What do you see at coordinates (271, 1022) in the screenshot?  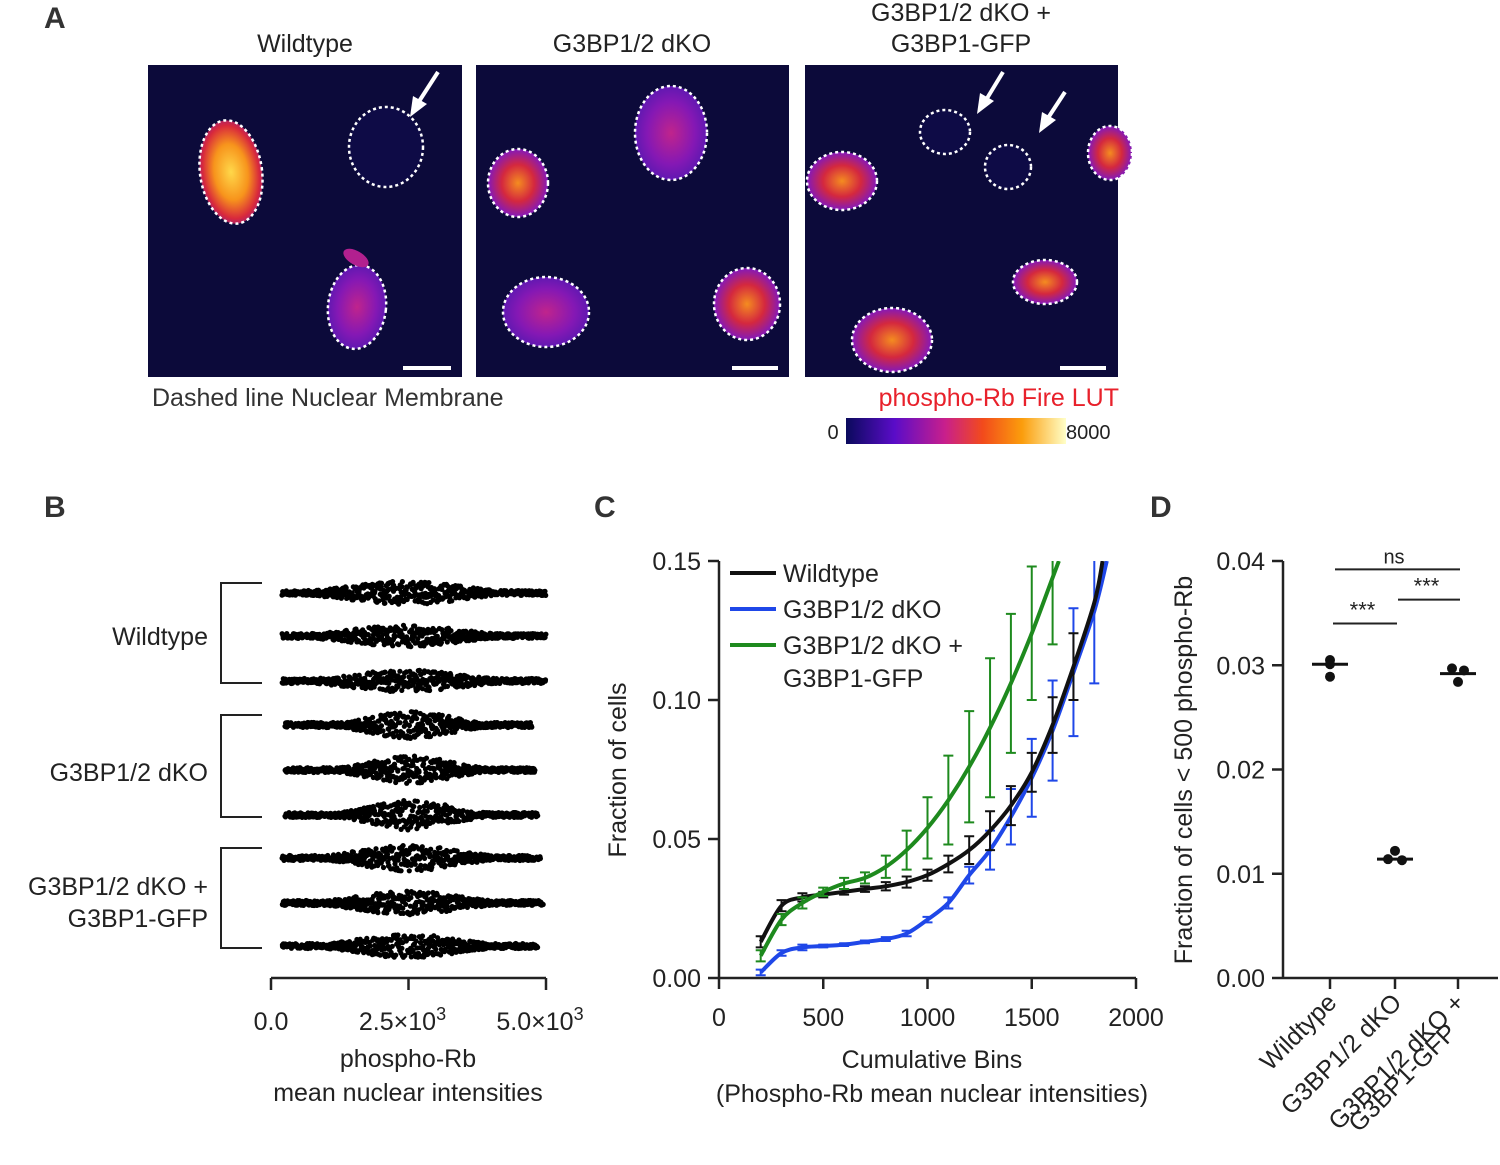 I see `x-tick-label: 0.0` at bounding box center [271, 1022].